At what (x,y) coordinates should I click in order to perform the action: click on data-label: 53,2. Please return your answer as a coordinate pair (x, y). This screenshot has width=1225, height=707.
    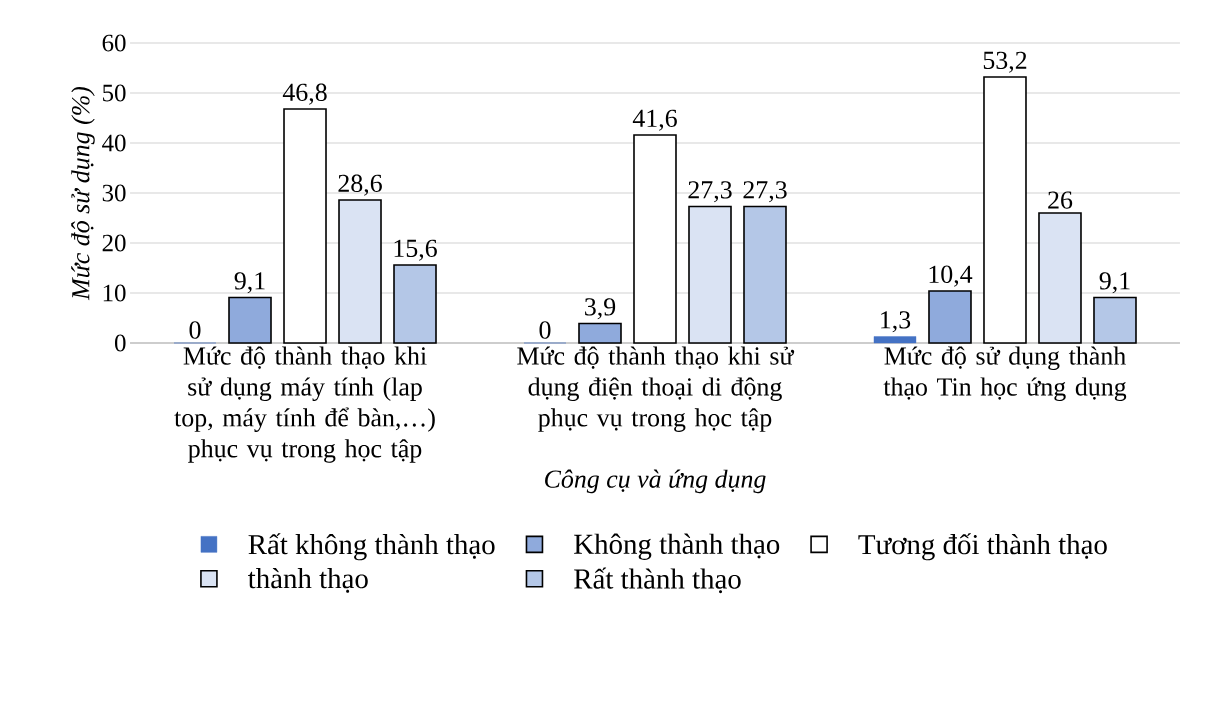
    Looking at the image, I should click on (1005, 62).